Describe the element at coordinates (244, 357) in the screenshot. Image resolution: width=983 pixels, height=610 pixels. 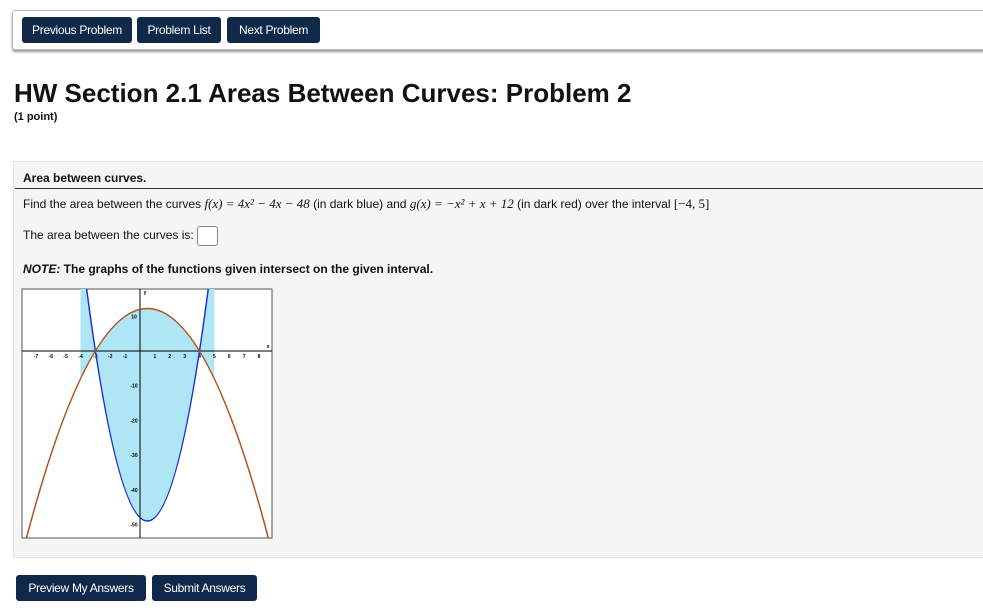
I see `x-tick-label: 7` at that location.